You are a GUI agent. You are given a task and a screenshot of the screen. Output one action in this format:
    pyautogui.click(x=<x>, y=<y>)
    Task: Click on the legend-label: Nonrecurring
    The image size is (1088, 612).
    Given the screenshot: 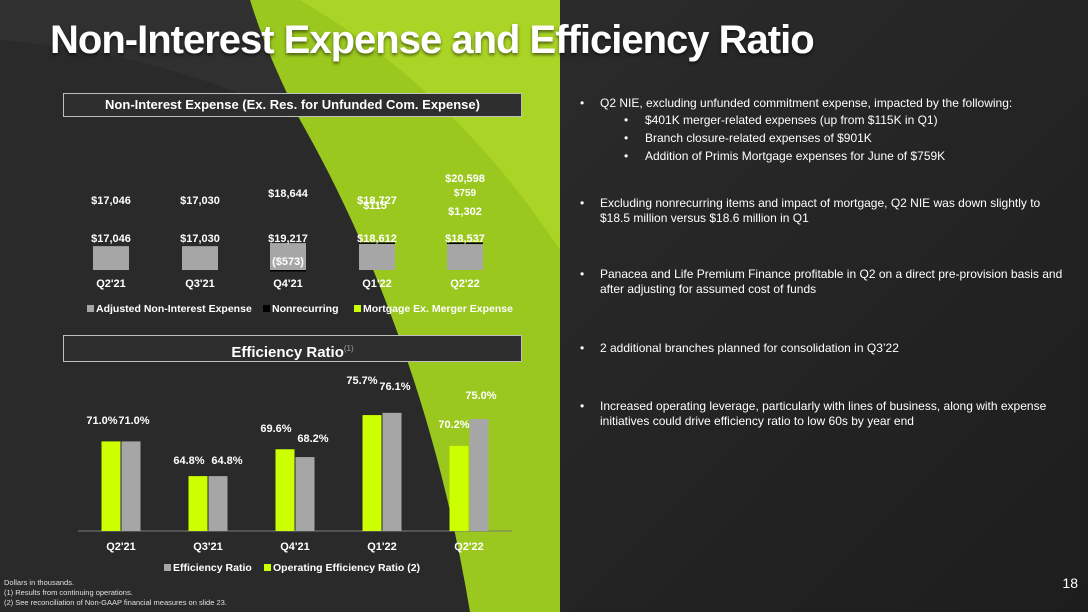 What is the action you would take?
    pyautogui.click(x=305, y=309)
    